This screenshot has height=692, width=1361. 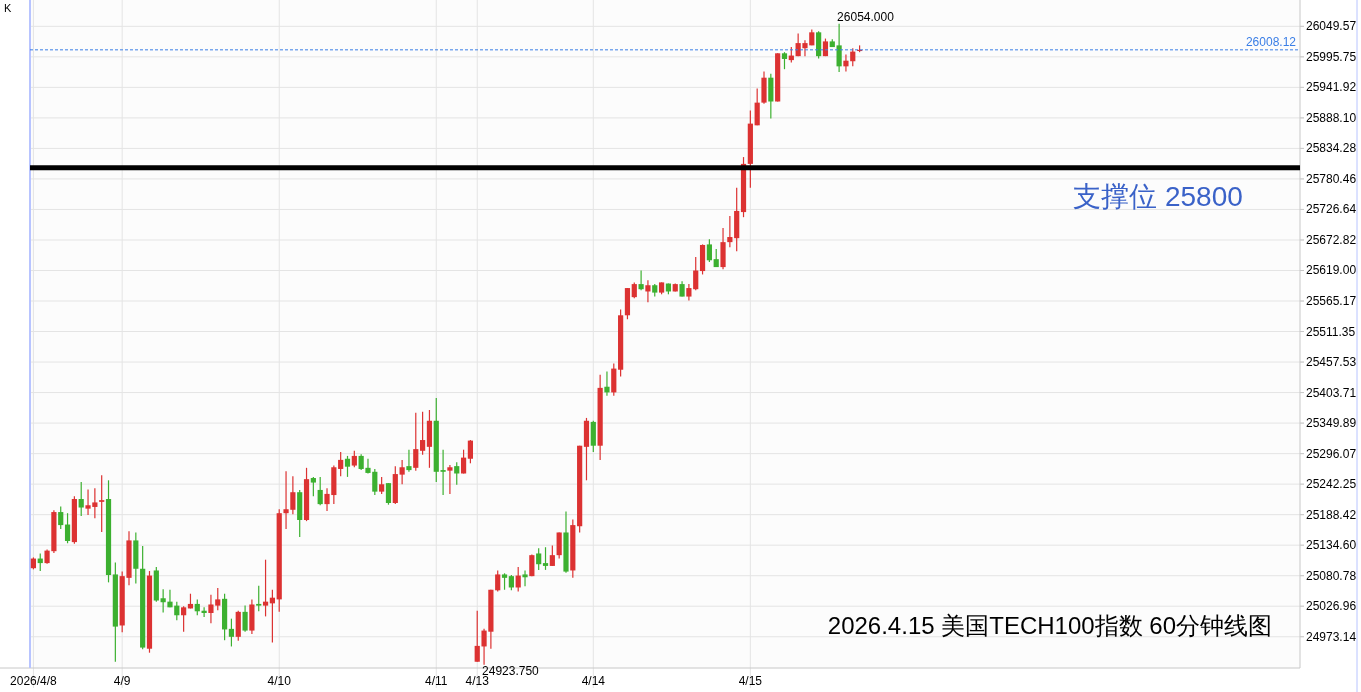 I want to click on y-tick-label: 25296.07, so click(x=1331, y=453).